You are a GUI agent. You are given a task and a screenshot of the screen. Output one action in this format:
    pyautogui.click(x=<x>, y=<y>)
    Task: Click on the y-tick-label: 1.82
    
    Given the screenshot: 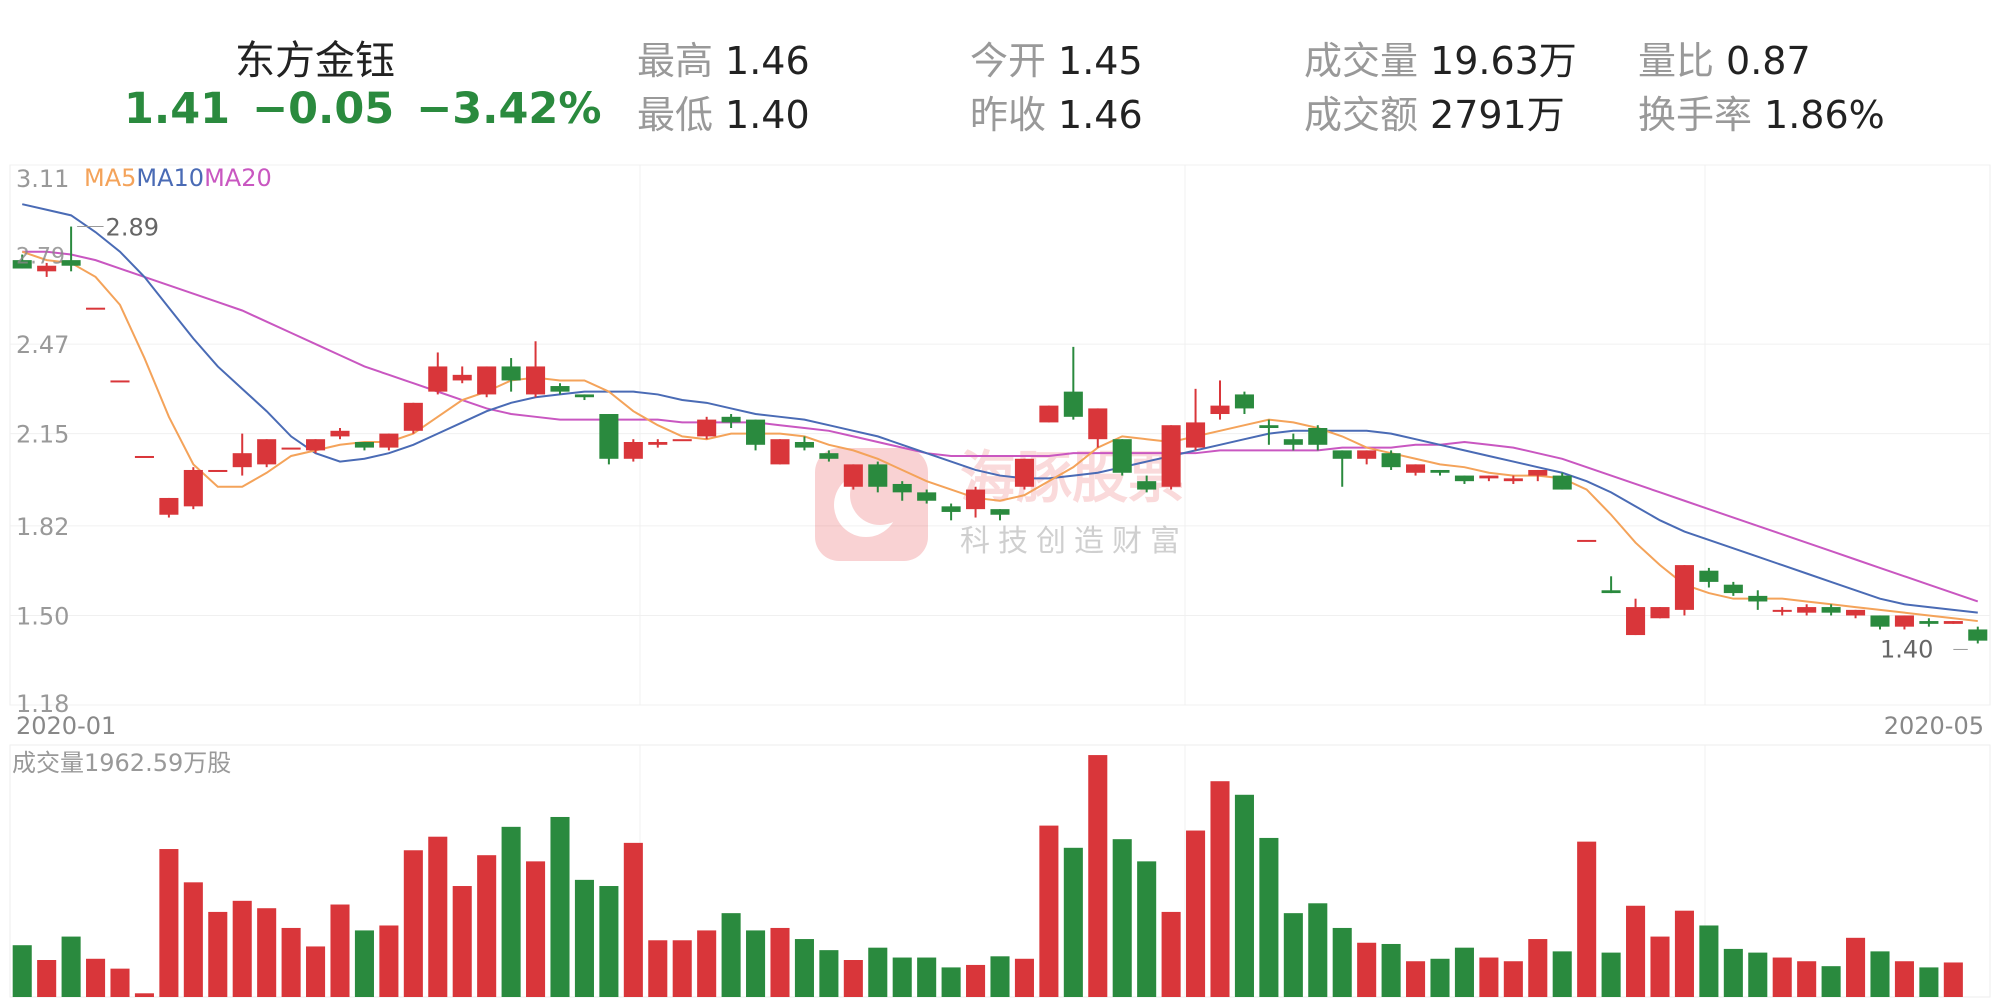 What is the action you would take?
    pyautogui.click(x=42, y=527)
    